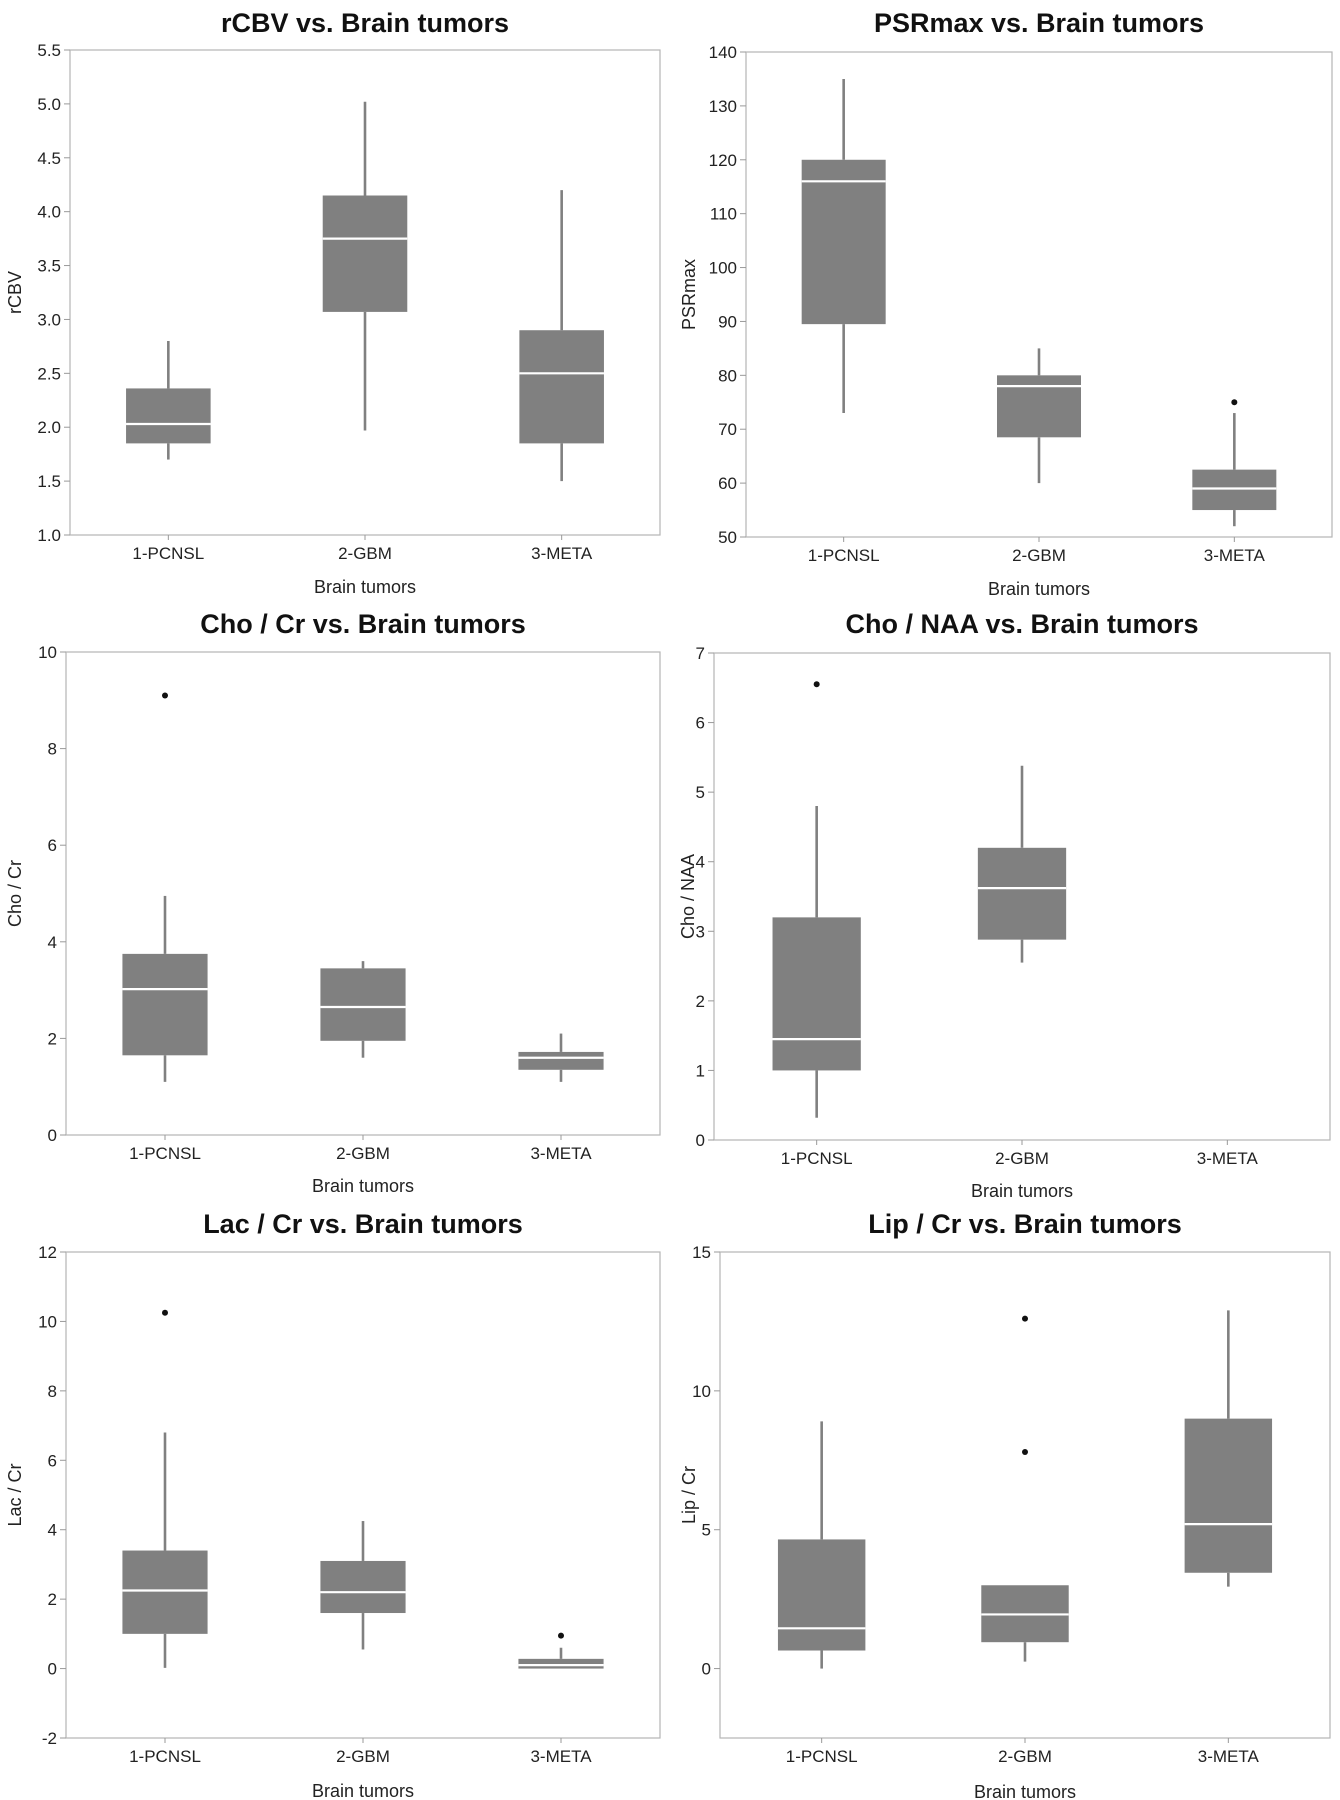 This screenshot has height=1800, width=1340. I want to click on y-tick-label: 12, so click(47, 1252).